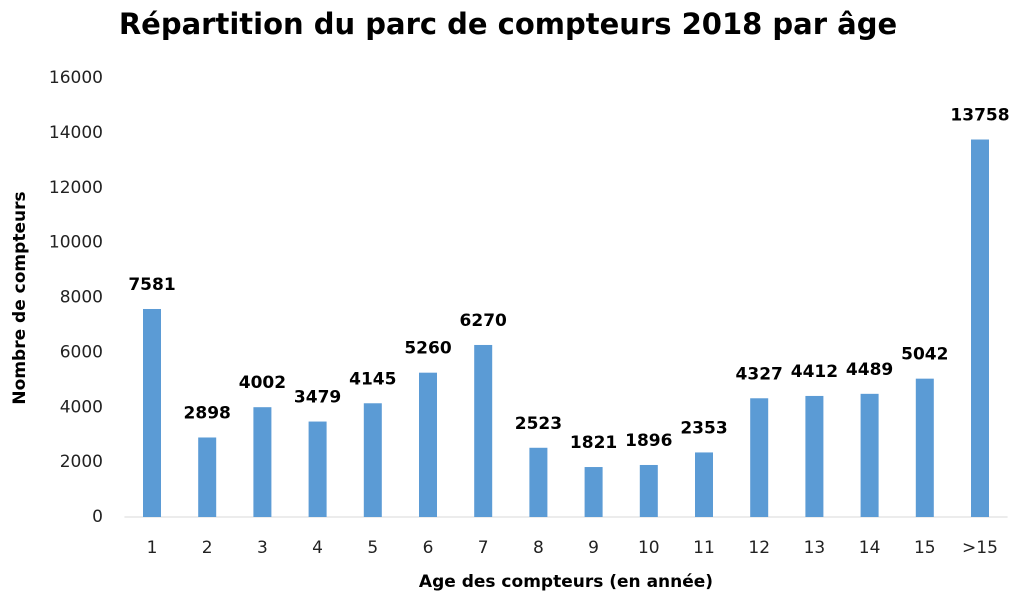  I want to click on x-tick-label: 15, so click(925, 548).